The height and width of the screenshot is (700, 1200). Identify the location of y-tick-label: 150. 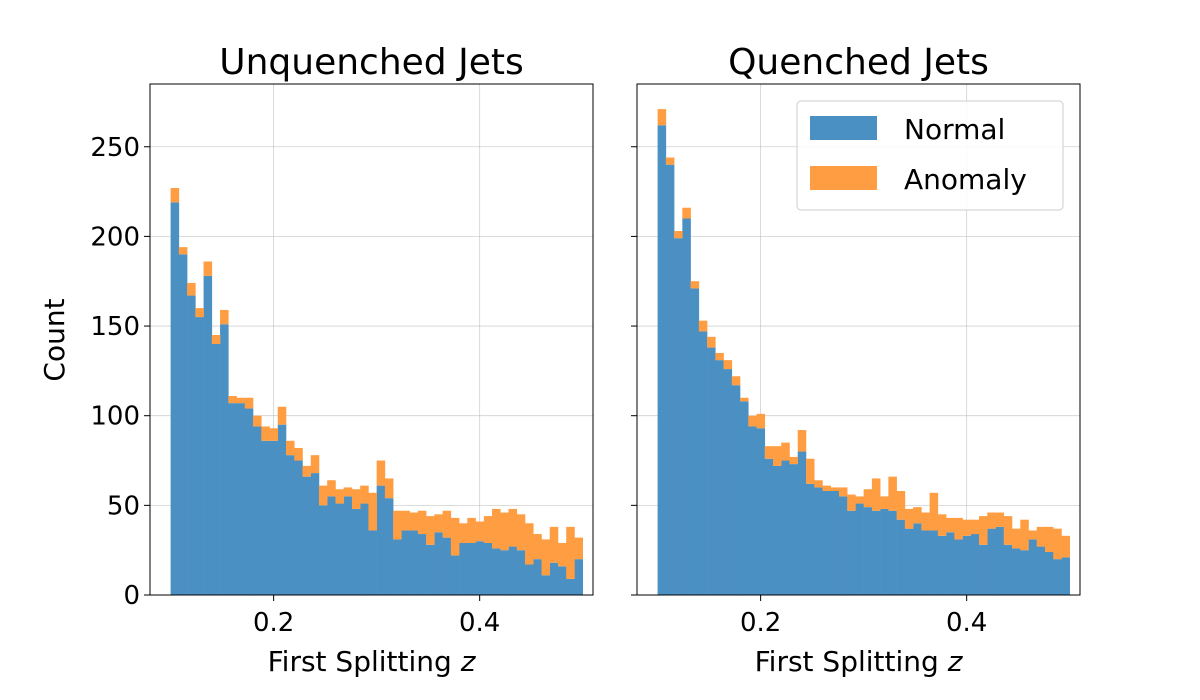
(115, 327).